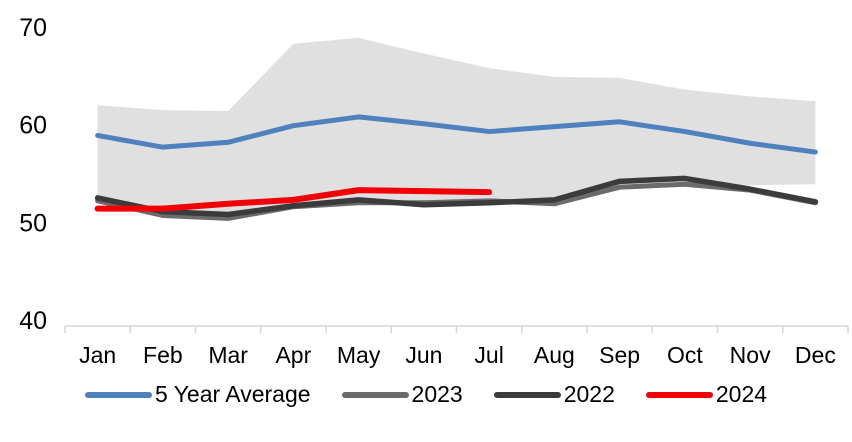 The height and width of the screenshot is (442, 852). What do you see at coordinates (741, 394) in the screenshot?
I see `legend-label-2024: 2024` at bounding box center [741, 394].